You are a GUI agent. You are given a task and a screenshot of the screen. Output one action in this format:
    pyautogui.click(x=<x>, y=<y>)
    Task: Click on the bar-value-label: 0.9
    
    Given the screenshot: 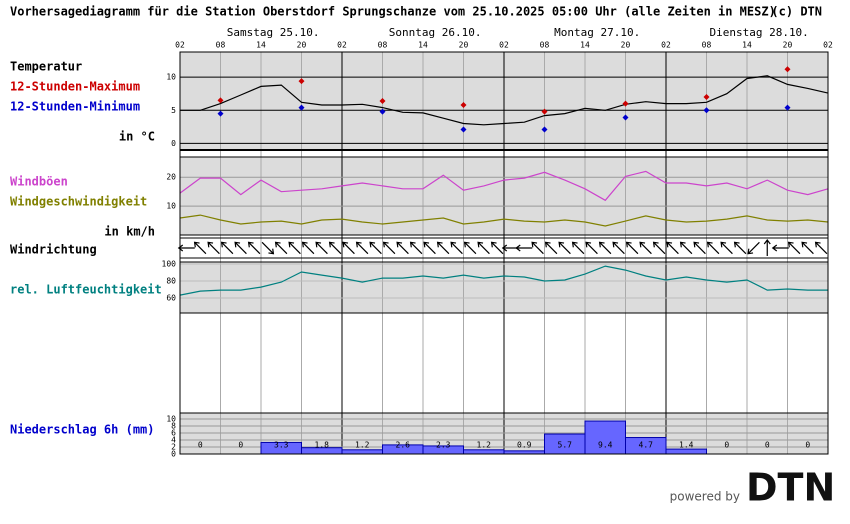 What is the action you would take?
    pyautogui.click(x=524, y=445)
    